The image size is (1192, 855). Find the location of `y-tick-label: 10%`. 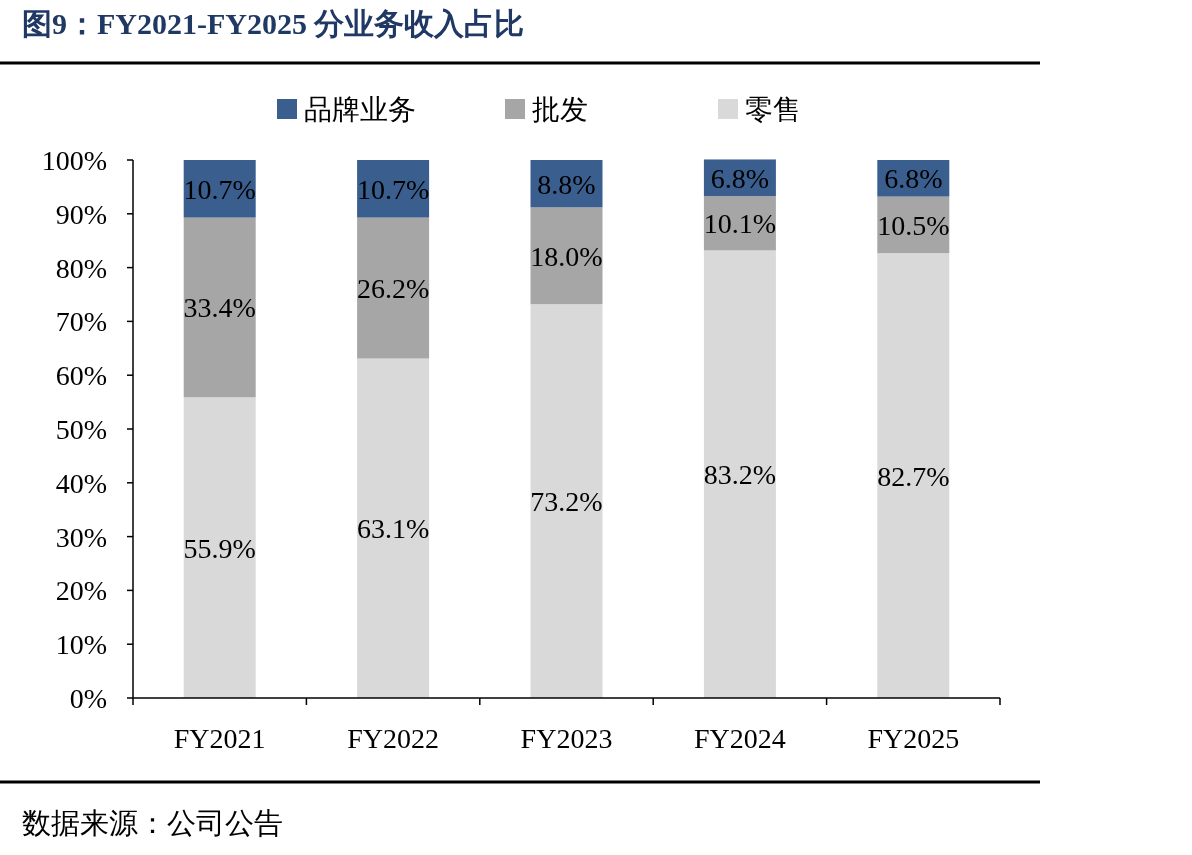

y-tick-label: 10% is located at coordinates (81, 645).